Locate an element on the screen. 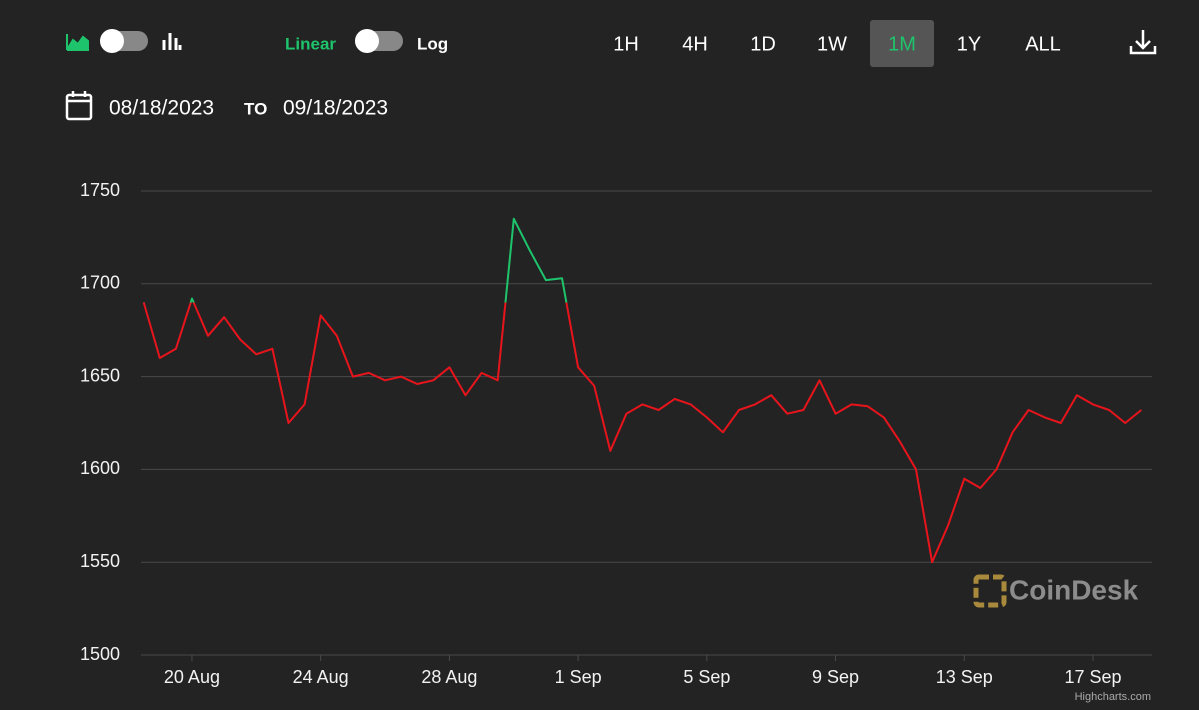 The height and width of the screenshot is (710, 1199). y-tick-label: 1600 is located at coordinates (100, 468).